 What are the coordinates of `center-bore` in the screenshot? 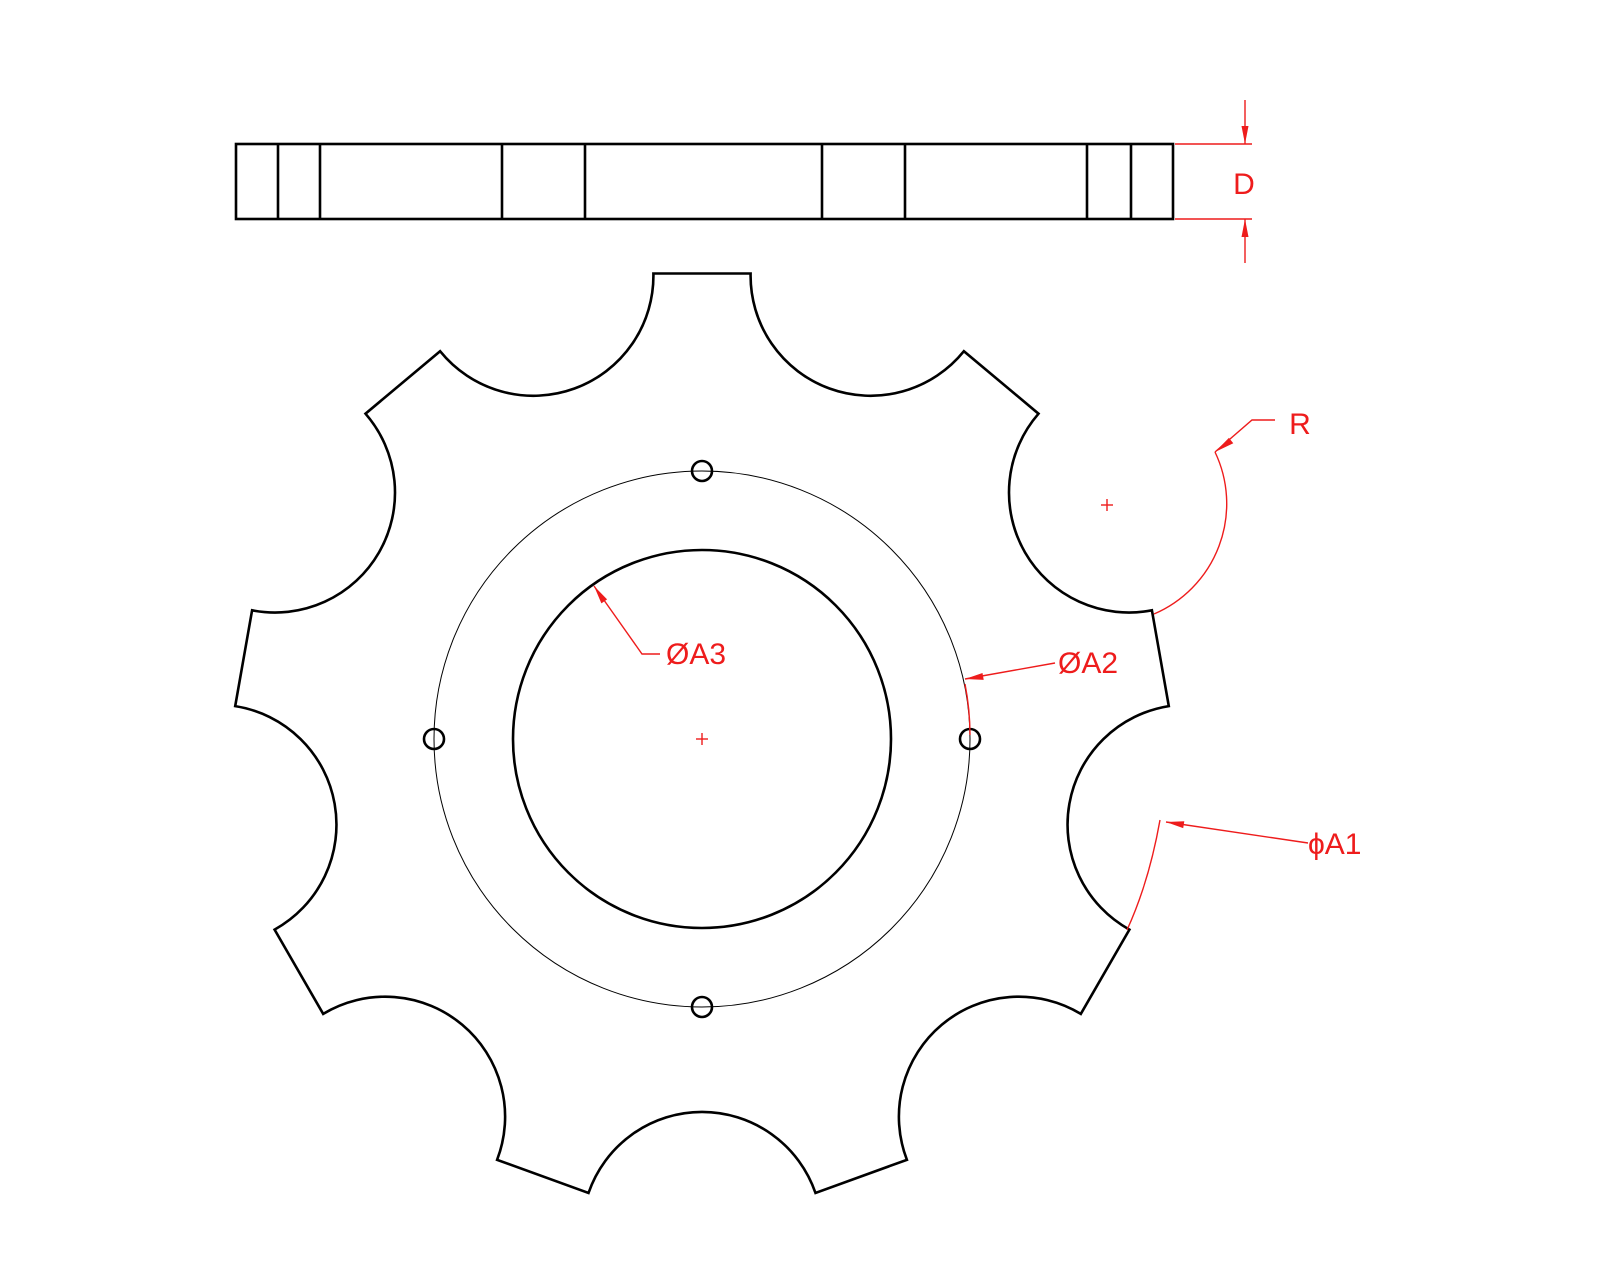 It's located at (702, 739).